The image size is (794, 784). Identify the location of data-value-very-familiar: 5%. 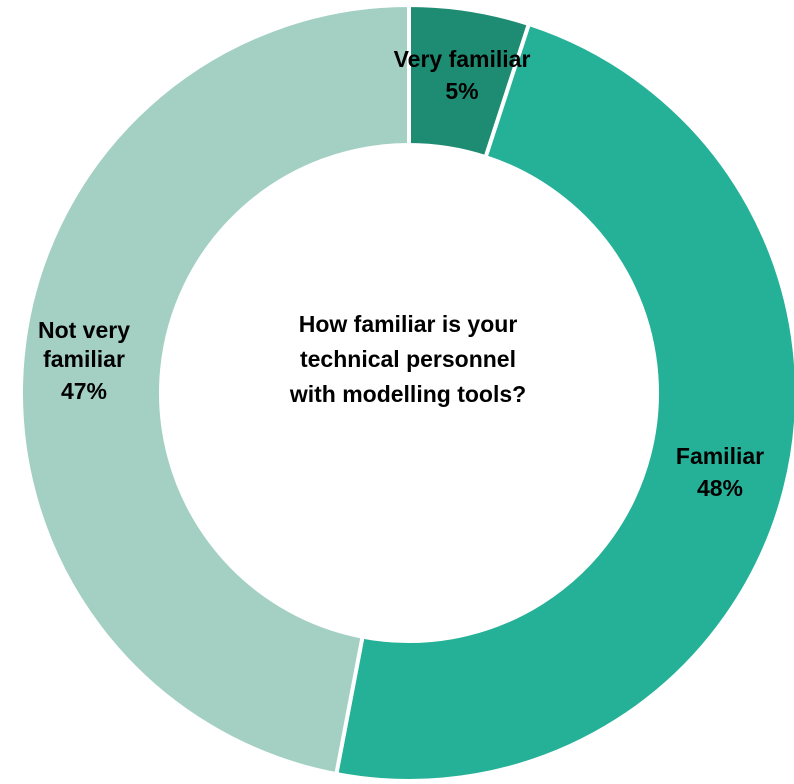
(461, 91).